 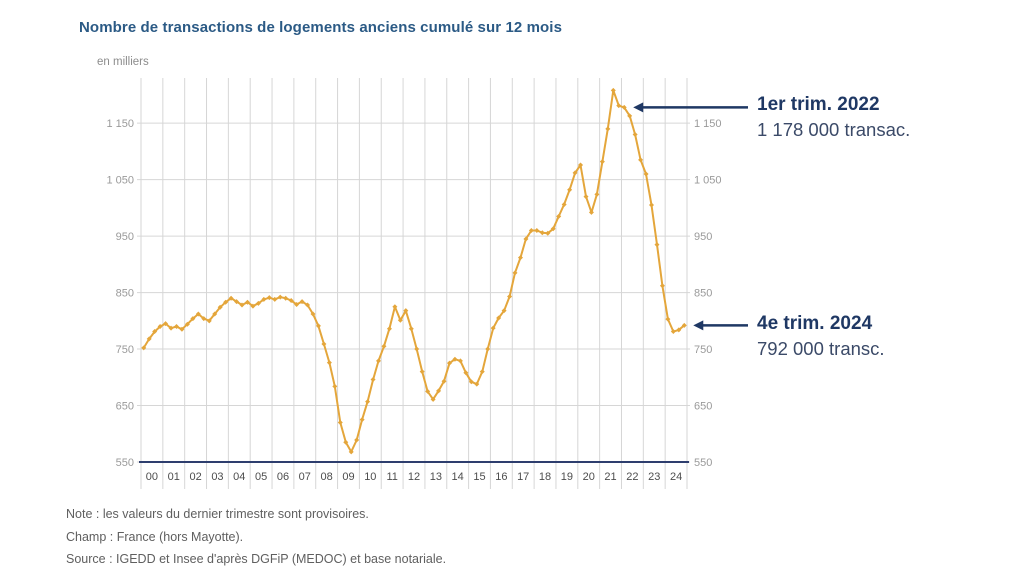 What do you see at coordinates (889, 336) in the screenshot?
I see `annotation-2024: 4e trim. 2024 792 000 transc.` at bounding box center [889, 336].